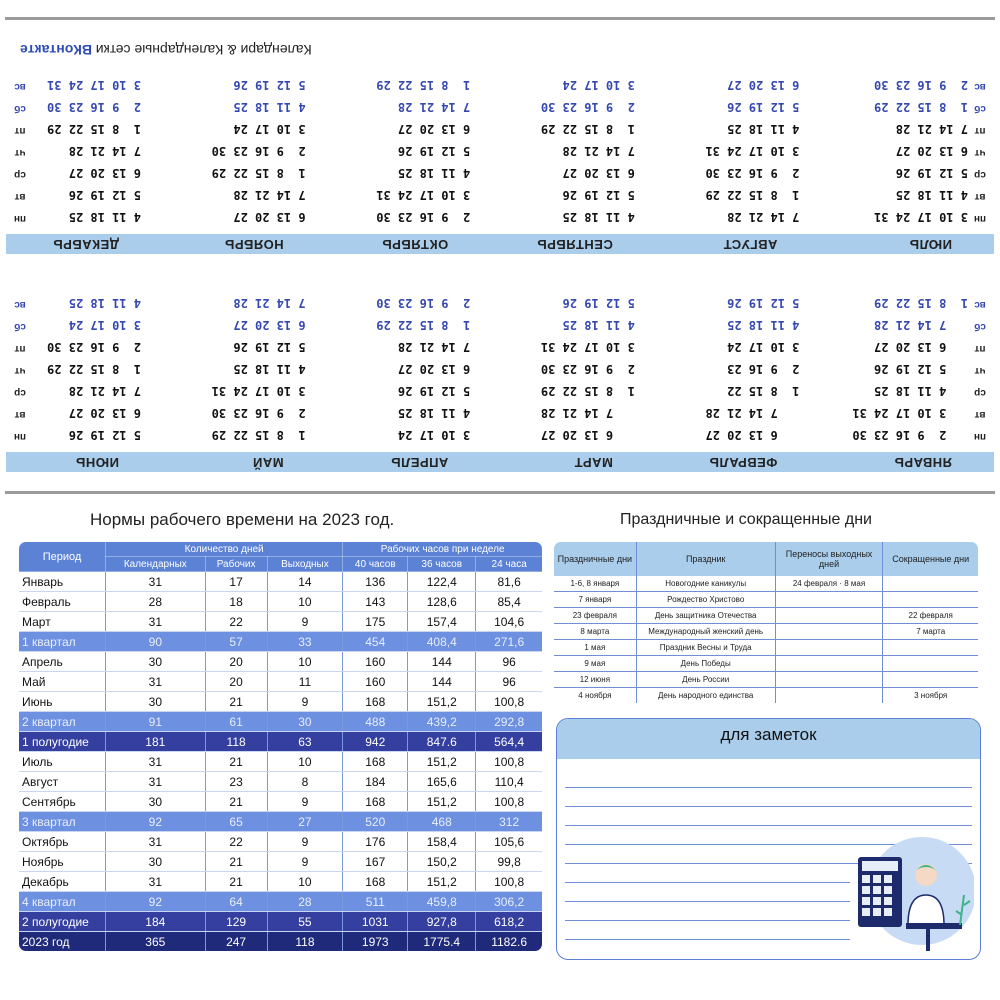 This screenshot has height=1000, width=1000. Describe the element at coordinates (766, 631) in the screenshot. I see `table-row: 8 марта Международный женский день 7 марта` at that location.